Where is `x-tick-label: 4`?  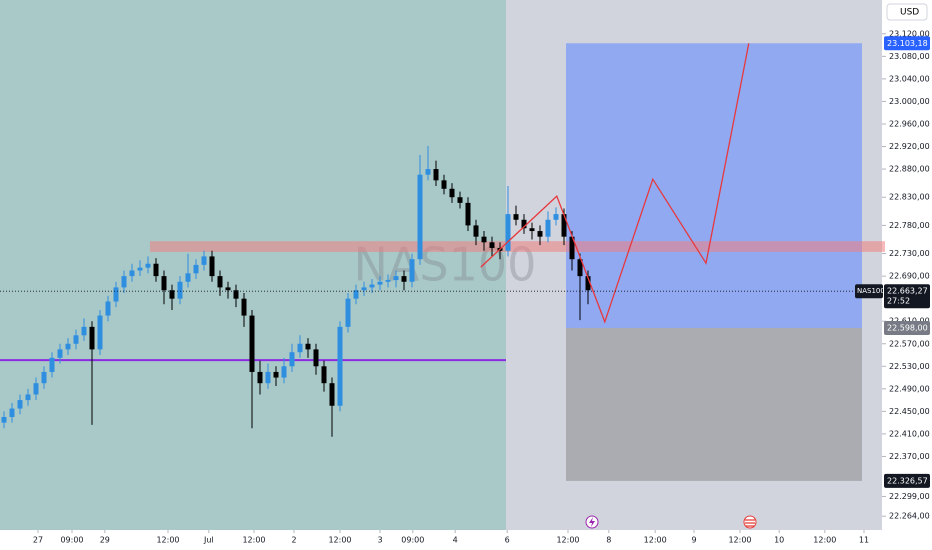
x-tick-label: 4 is located at coordinates (455, 540).